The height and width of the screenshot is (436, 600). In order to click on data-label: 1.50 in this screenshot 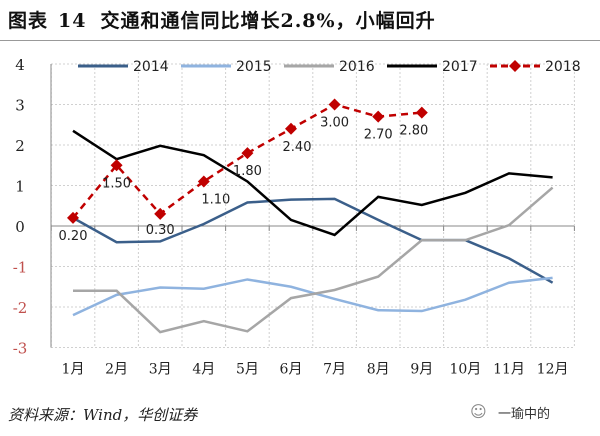, I will do `click(116, 183)`.